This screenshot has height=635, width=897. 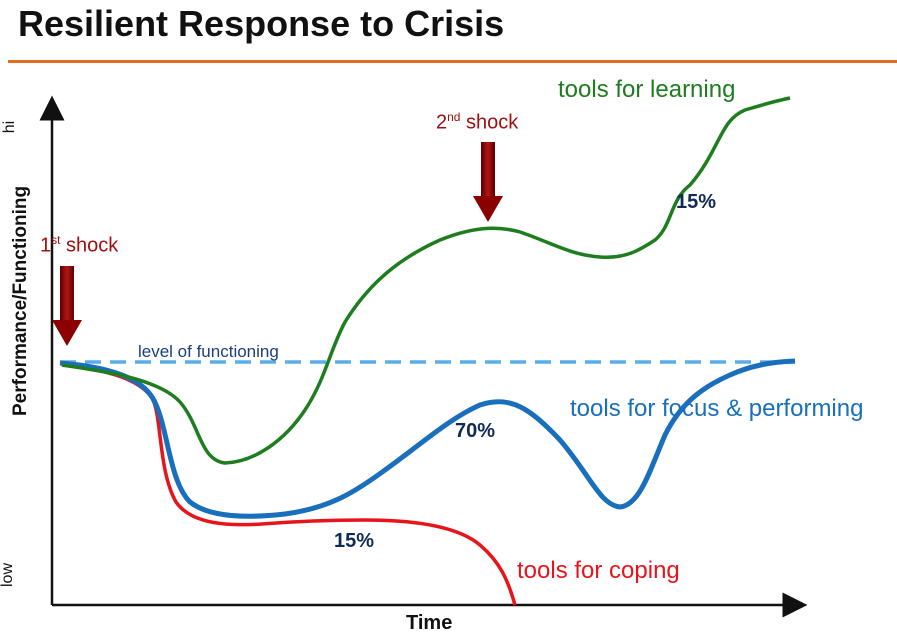 I want to click on first-shock-number: 1, so click(x=46, y=245).